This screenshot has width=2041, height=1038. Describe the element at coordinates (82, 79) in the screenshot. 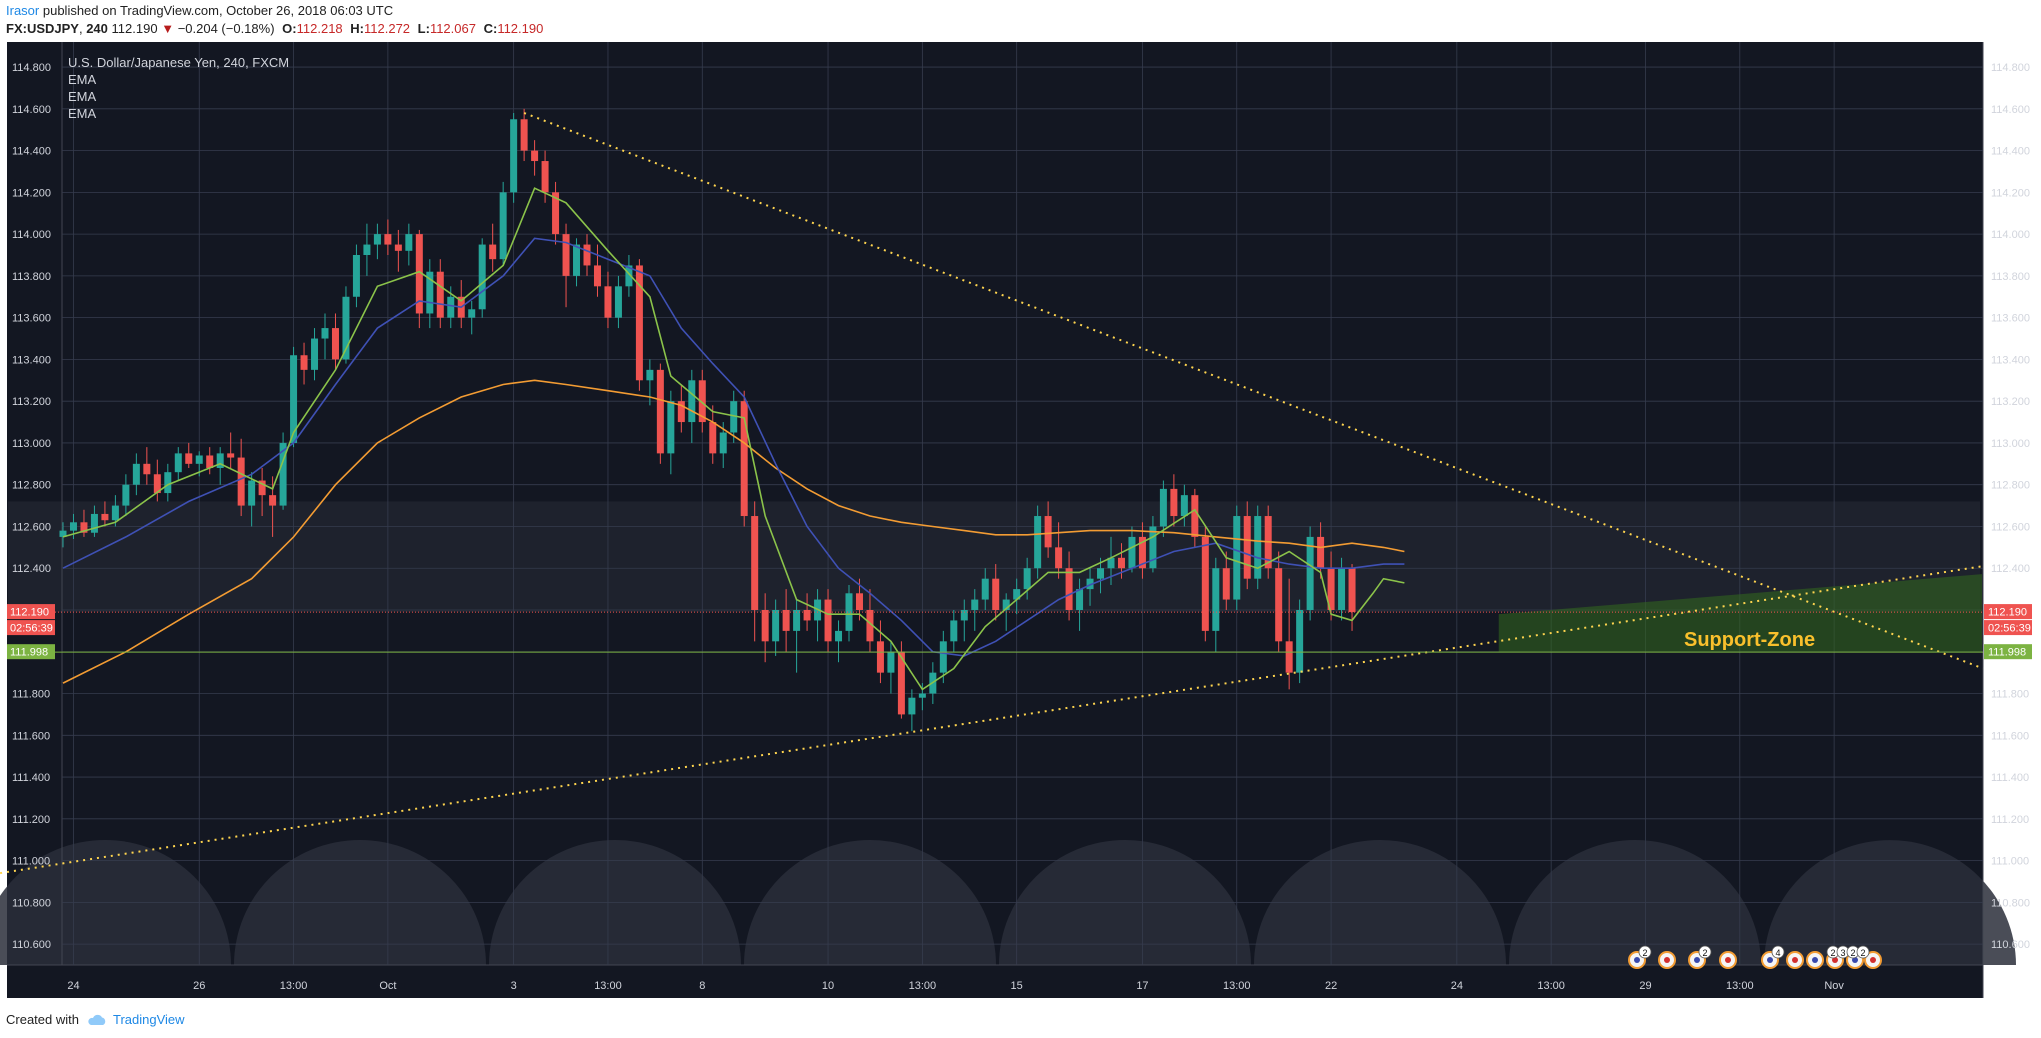

I see `legend-ema-1: EMA` at that location.